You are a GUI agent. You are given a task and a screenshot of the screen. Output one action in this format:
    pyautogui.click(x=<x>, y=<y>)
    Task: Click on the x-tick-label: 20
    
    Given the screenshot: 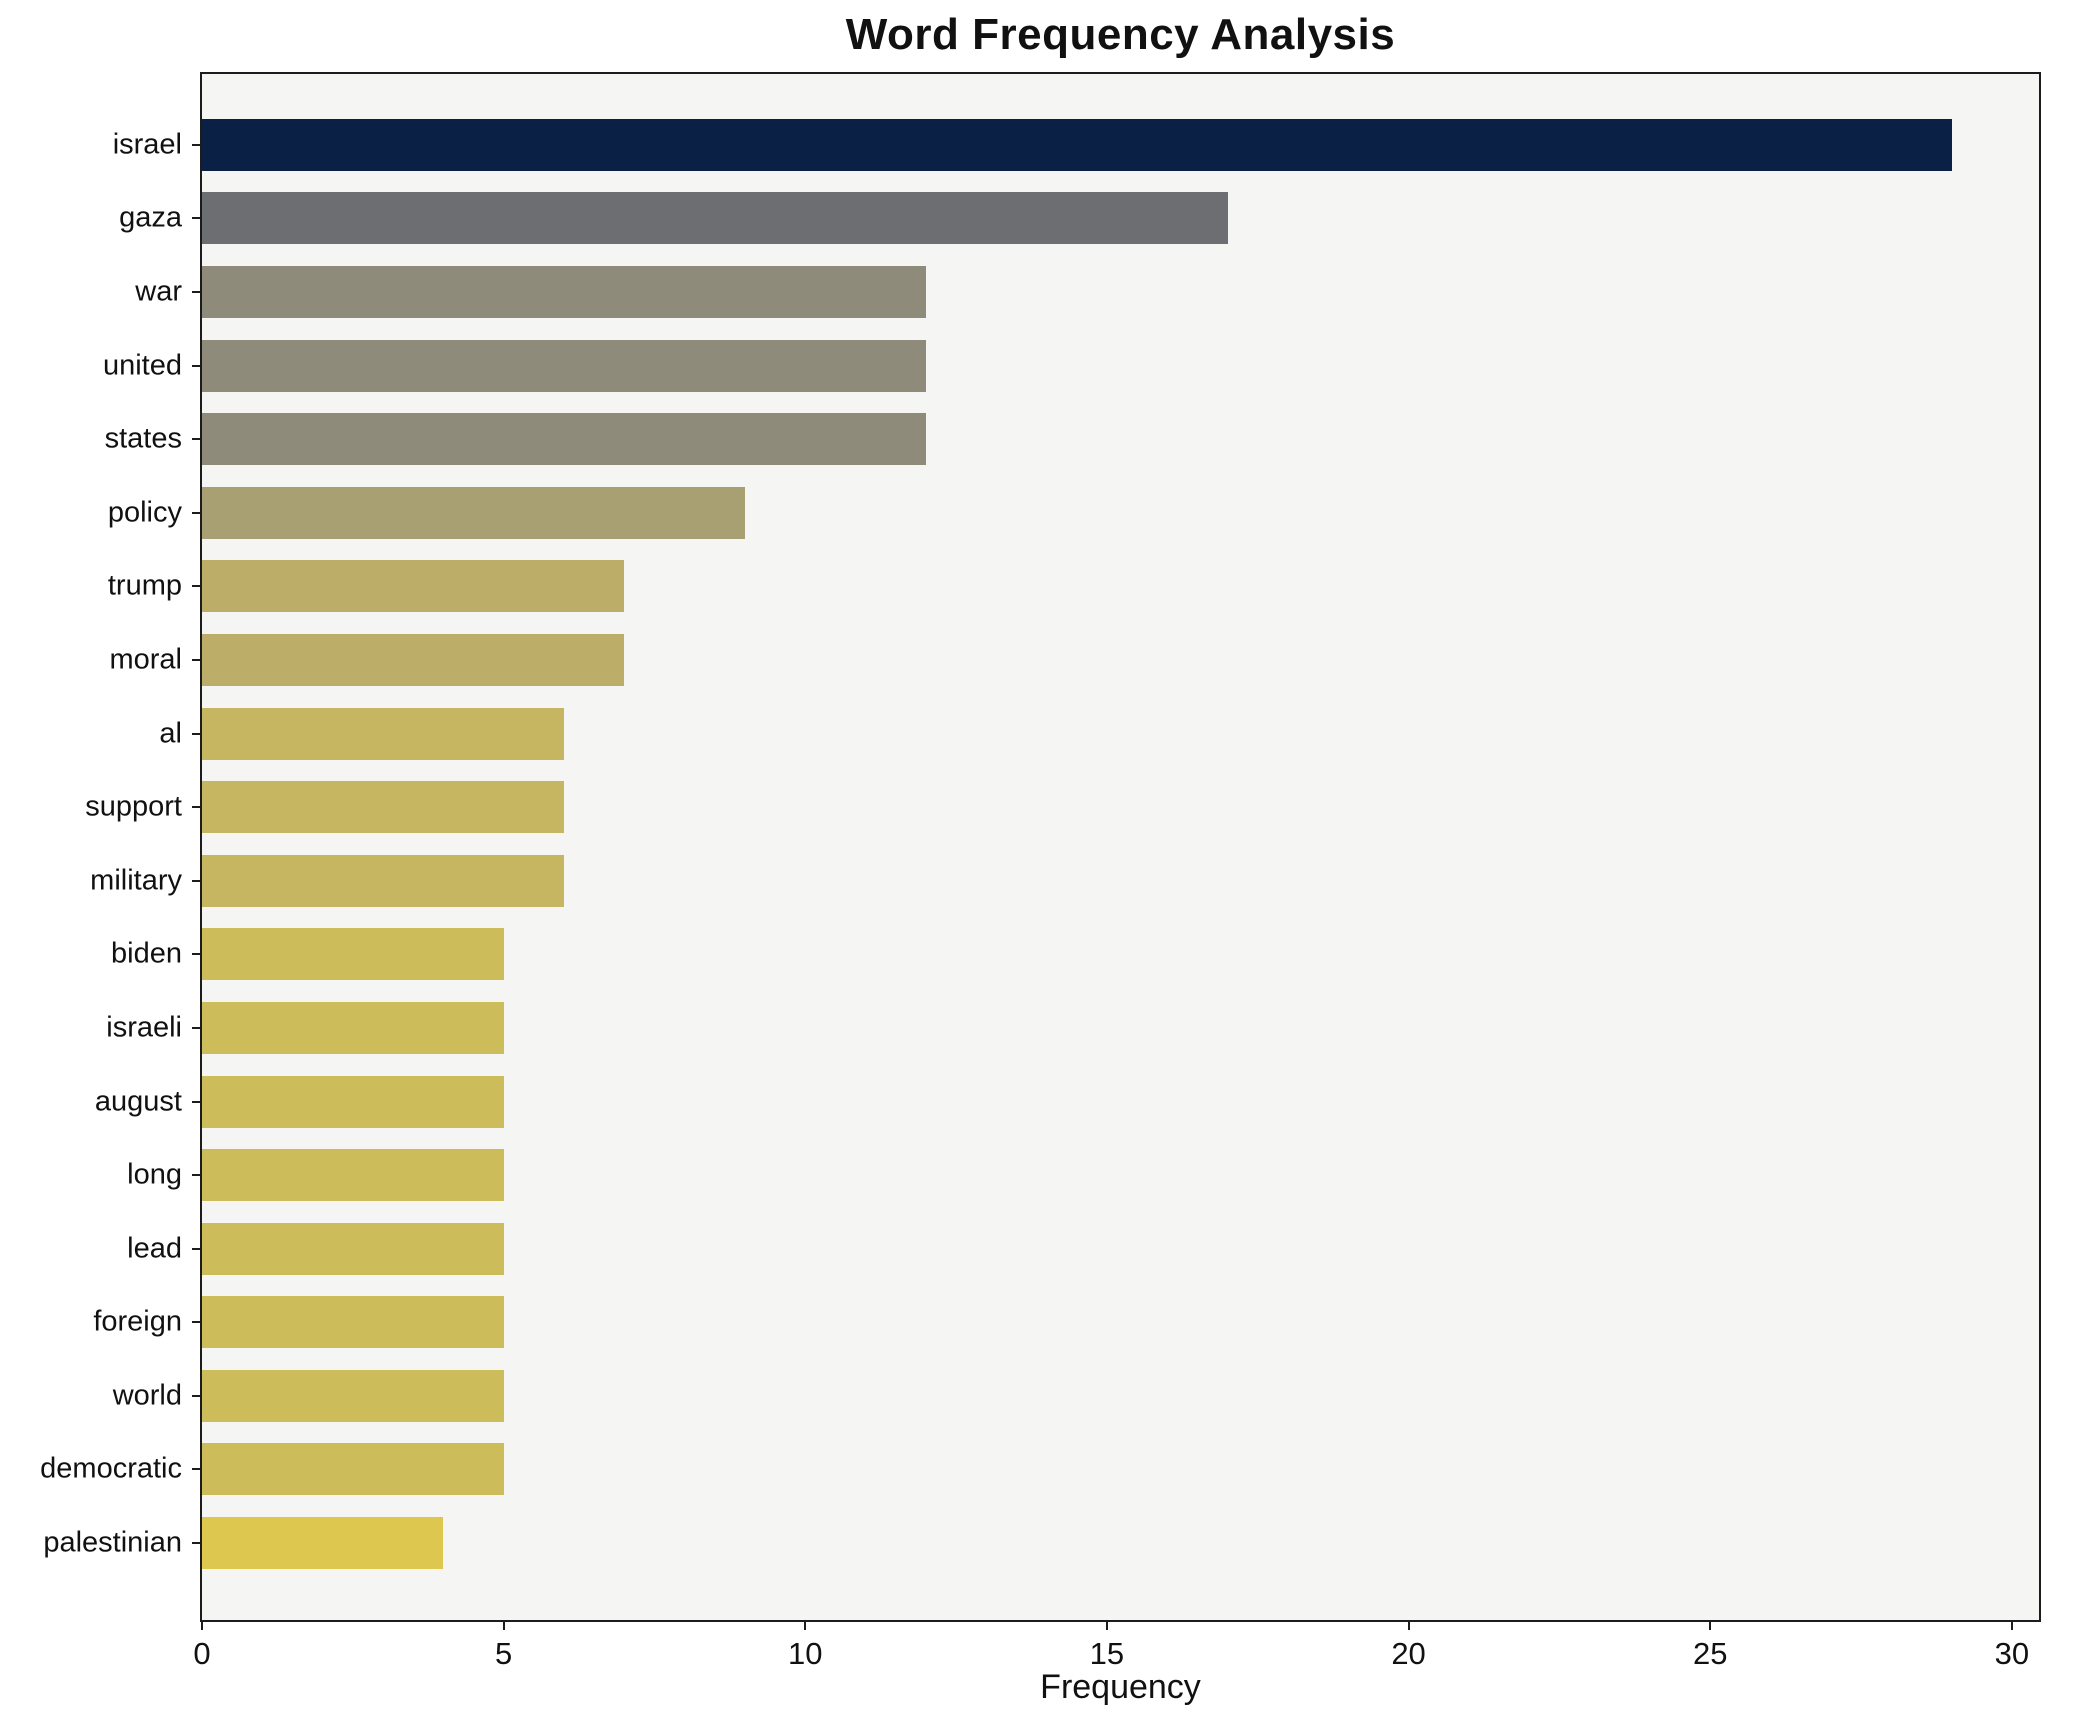 What is the action you would take?
    pyautogui.click(x=1408, y=1653)
    